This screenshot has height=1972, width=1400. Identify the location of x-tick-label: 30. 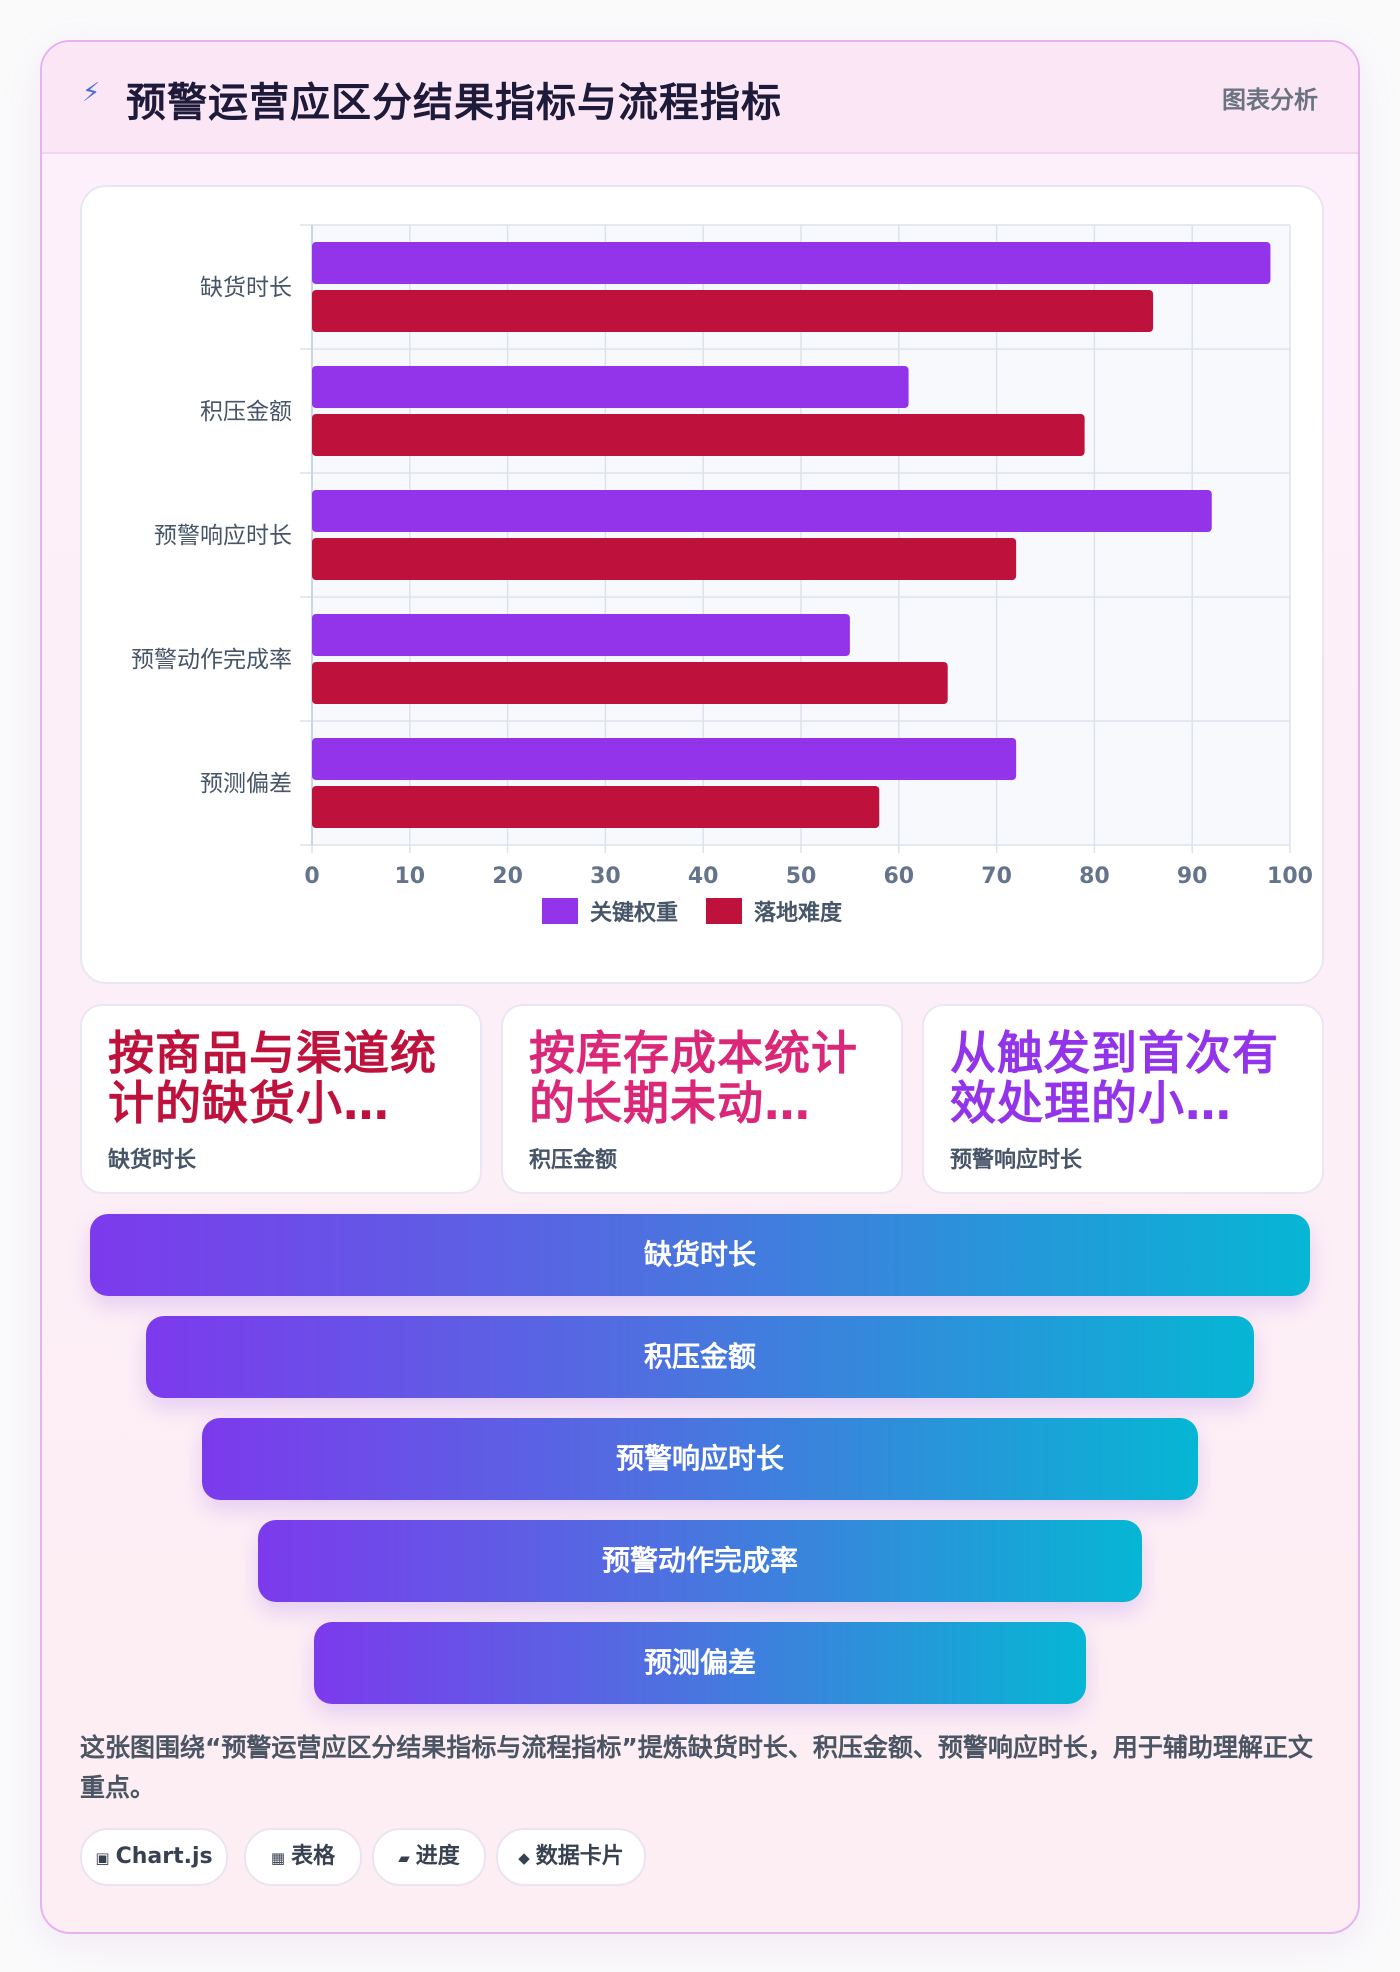
(605, 876).